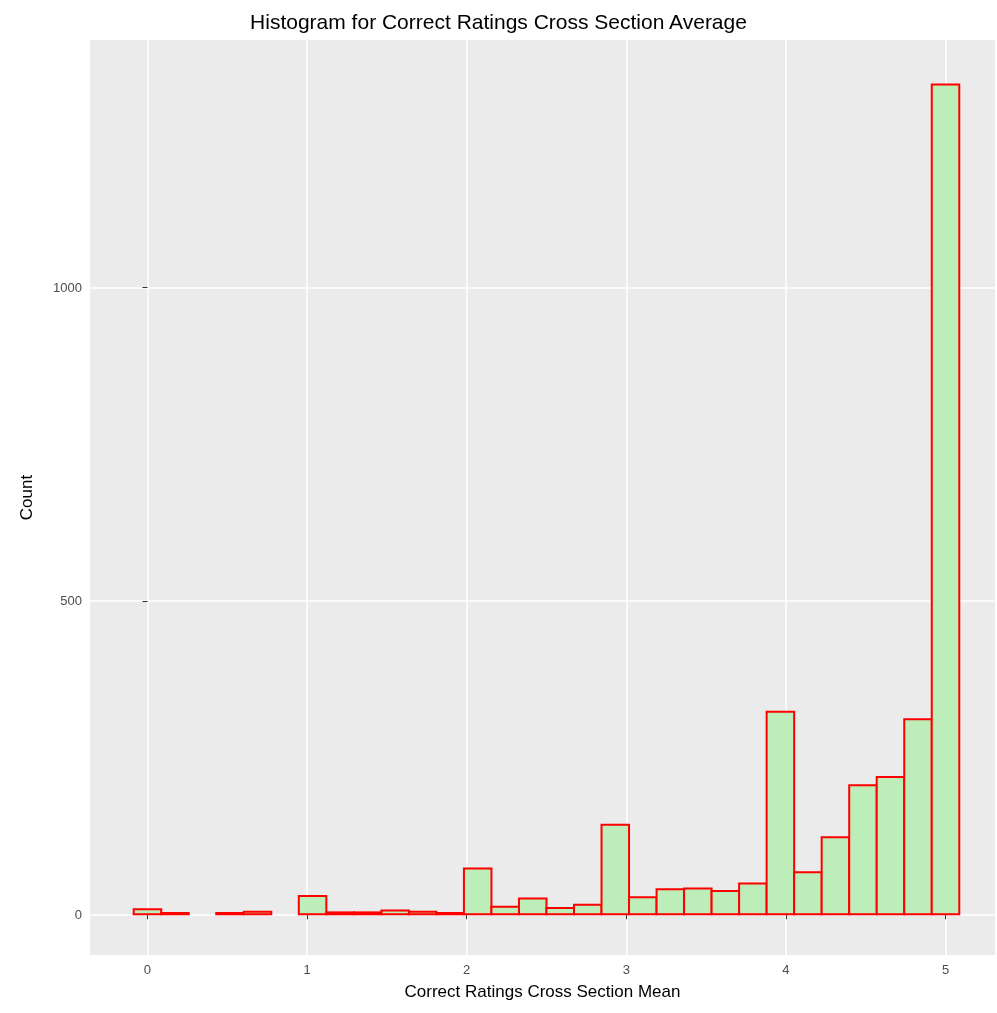 Image resolution: width=997 pixels, height=1013 pixels. I want to click on x-tick-label: 1, so click(307, 969).